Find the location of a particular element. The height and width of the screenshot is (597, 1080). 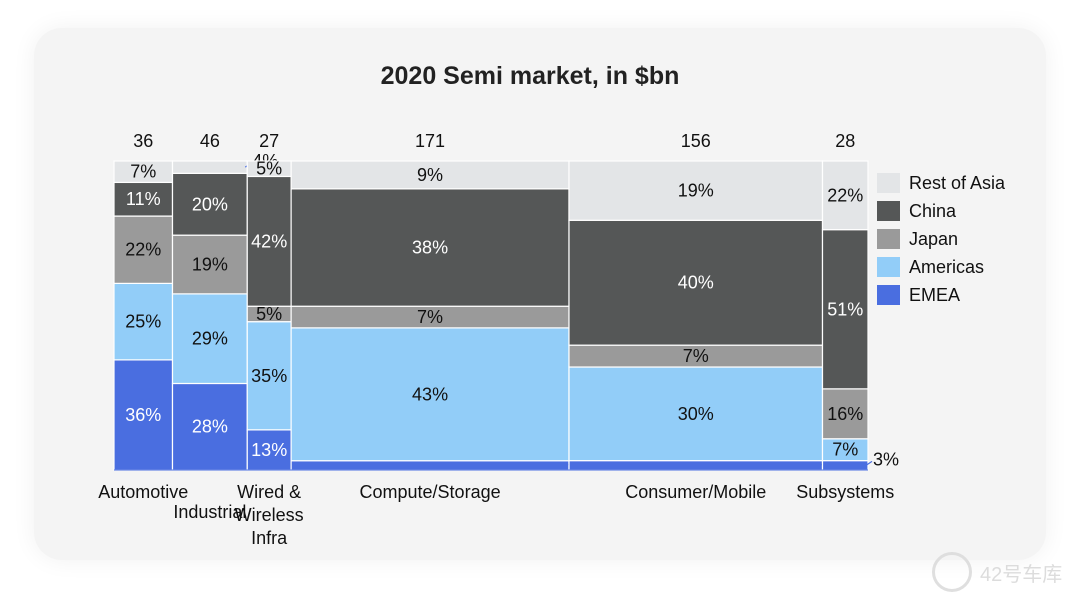

legend-label: Rest of Asia is located at coordinates (957, 182).